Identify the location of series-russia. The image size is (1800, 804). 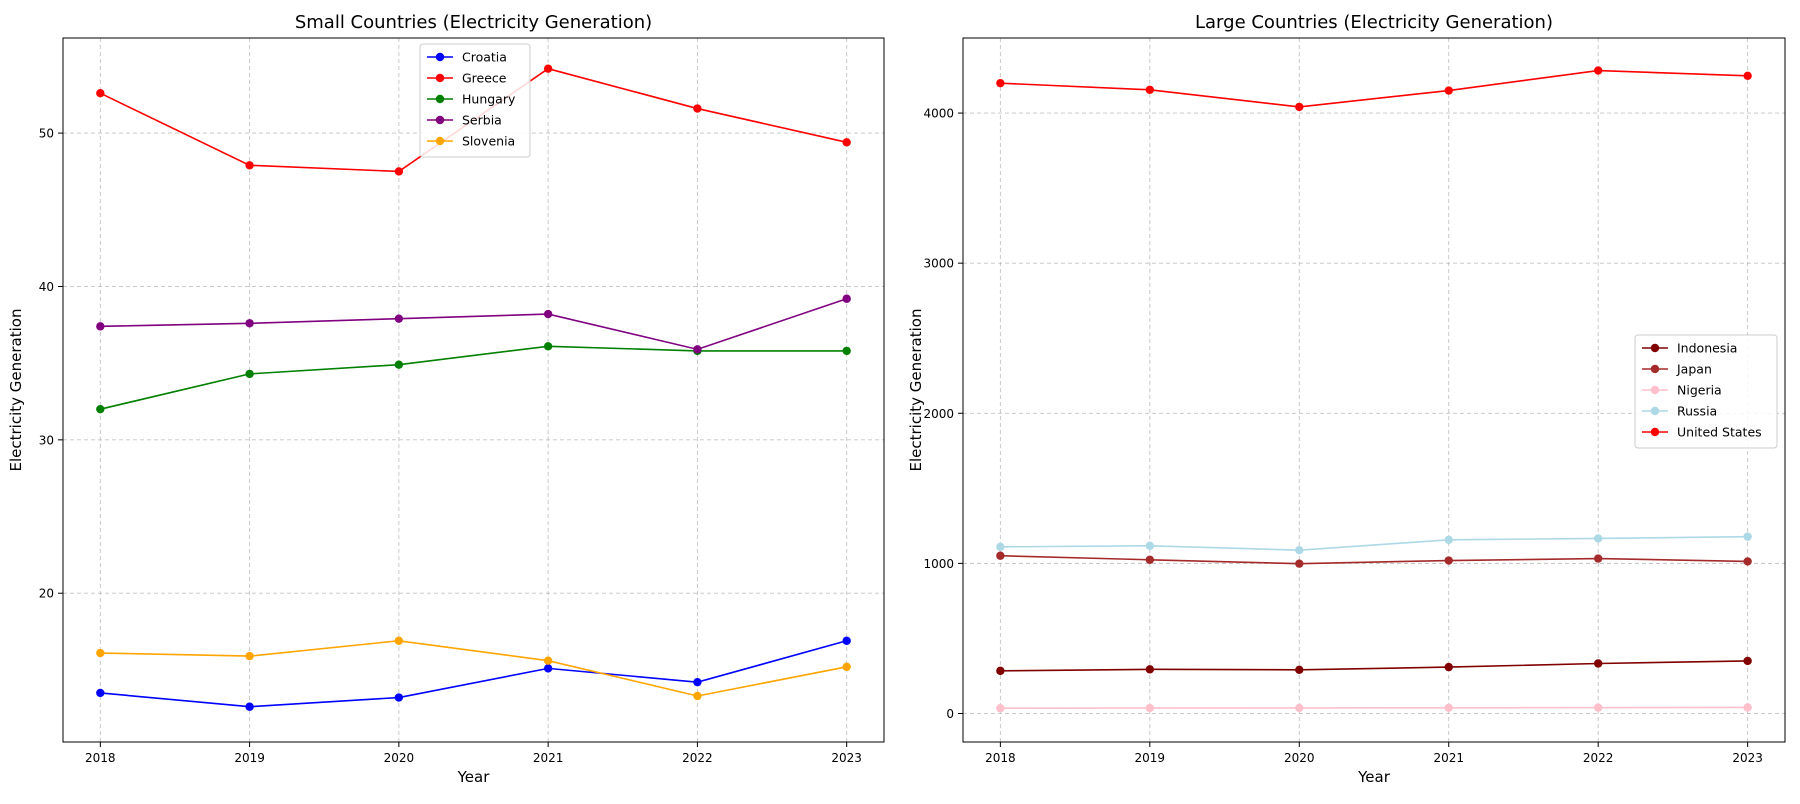
(1374, 543).